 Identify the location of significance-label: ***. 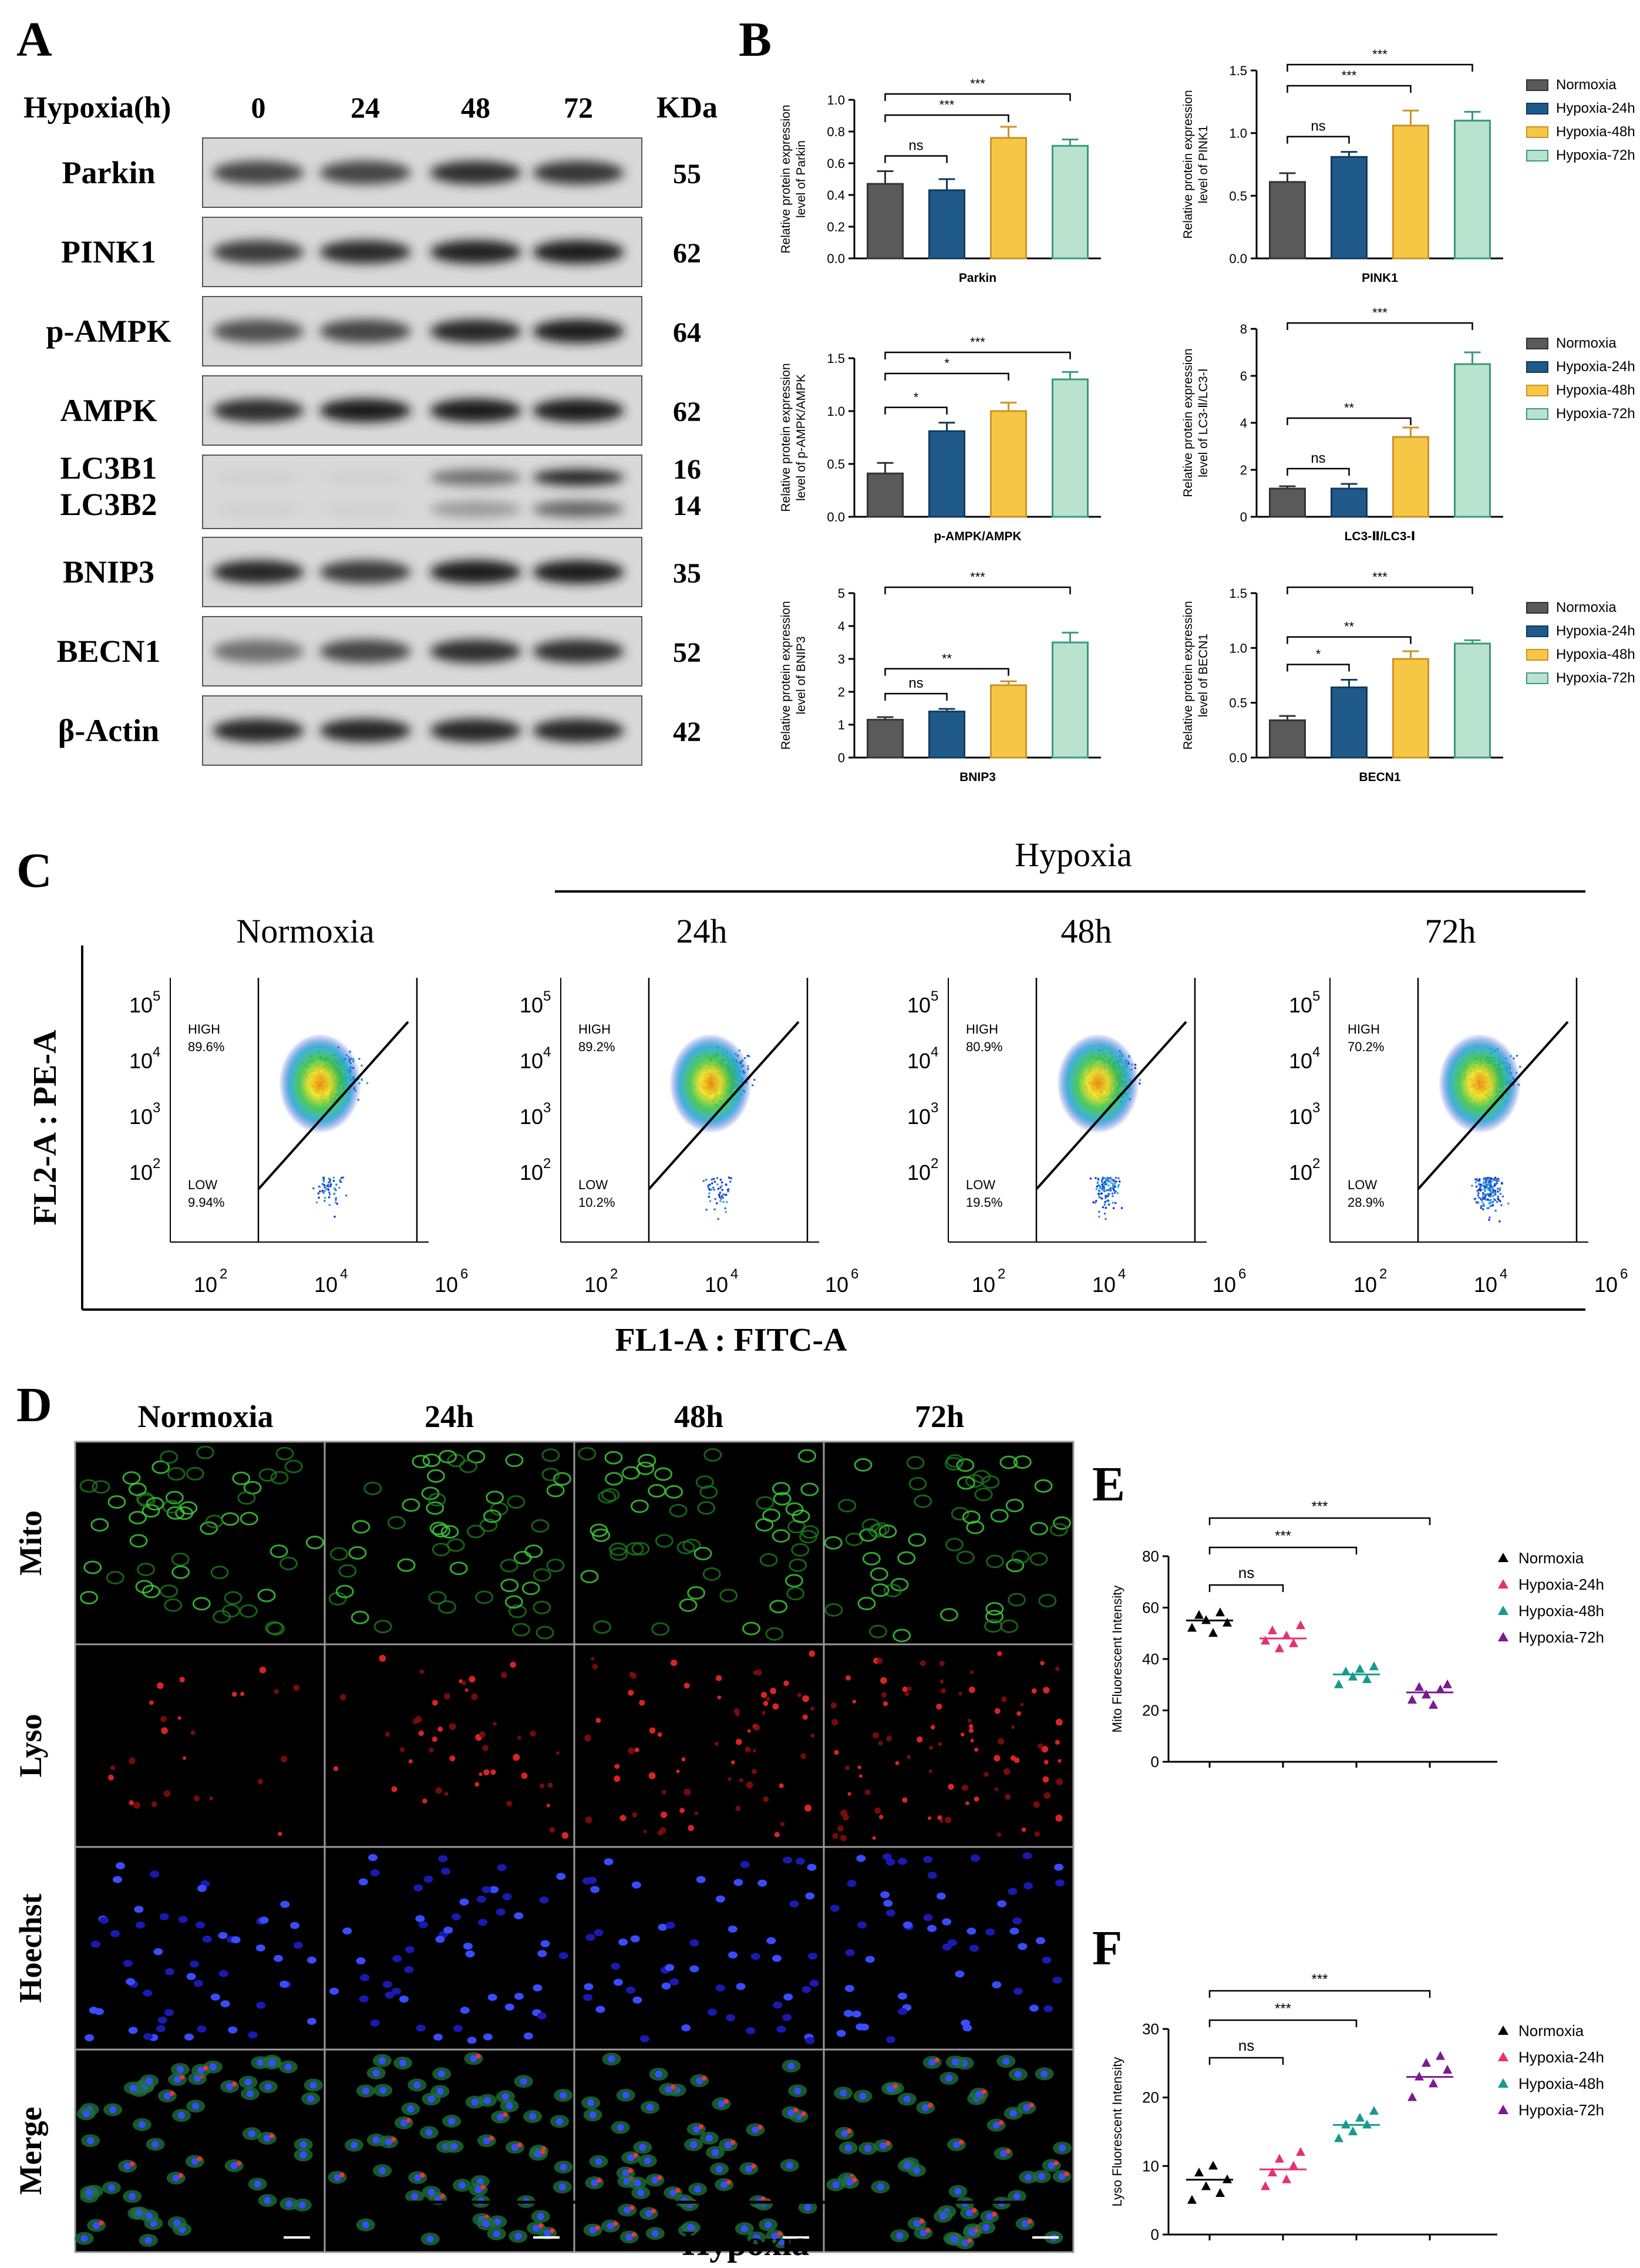
(1283, 2009).